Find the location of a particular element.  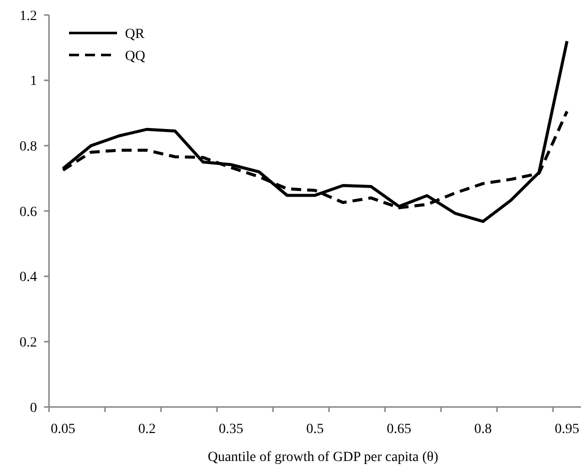

y-tick-label: 0.2 is located at coordinates (28, 343).